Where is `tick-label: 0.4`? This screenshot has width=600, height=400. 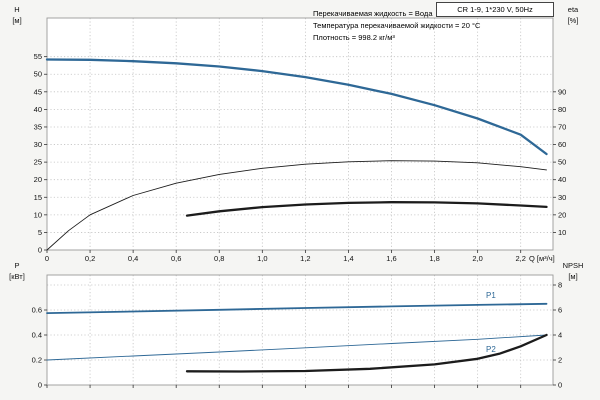 tick-label: 0.4 is located at coordinates (37, 335).